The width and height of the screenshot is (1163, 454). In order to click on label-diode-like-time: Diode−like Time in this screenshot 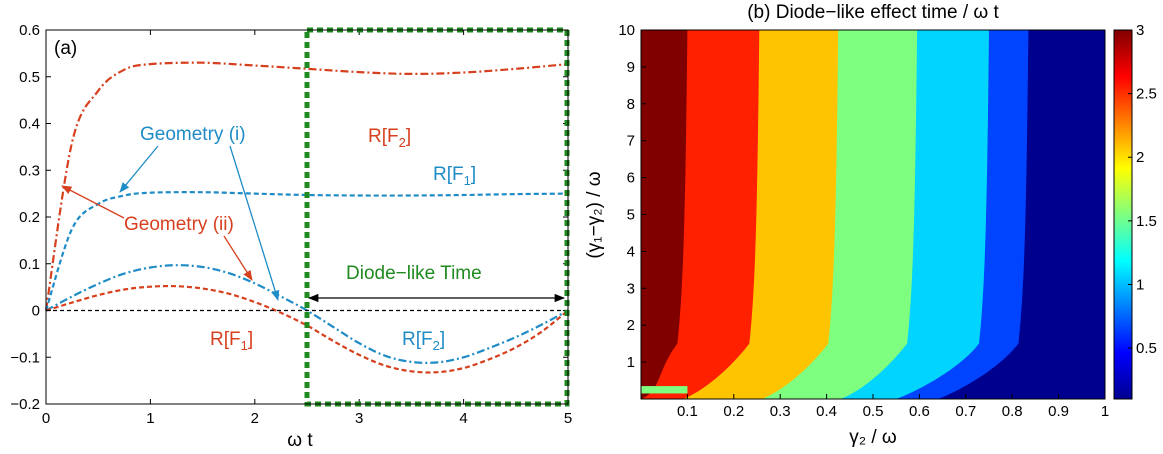, I will do `click(414, 273)`.